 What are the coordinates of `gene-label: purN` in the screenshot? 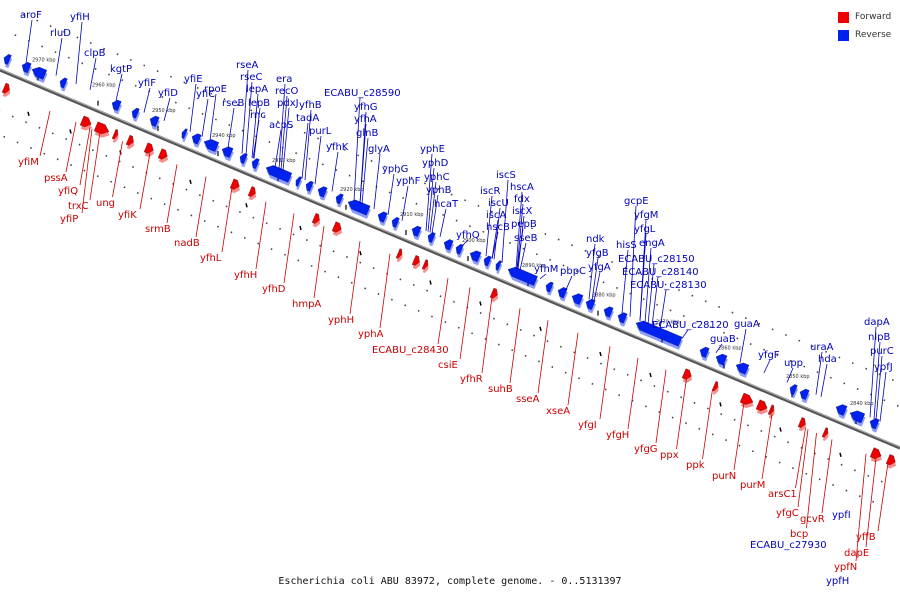 It's located at (724, 476).